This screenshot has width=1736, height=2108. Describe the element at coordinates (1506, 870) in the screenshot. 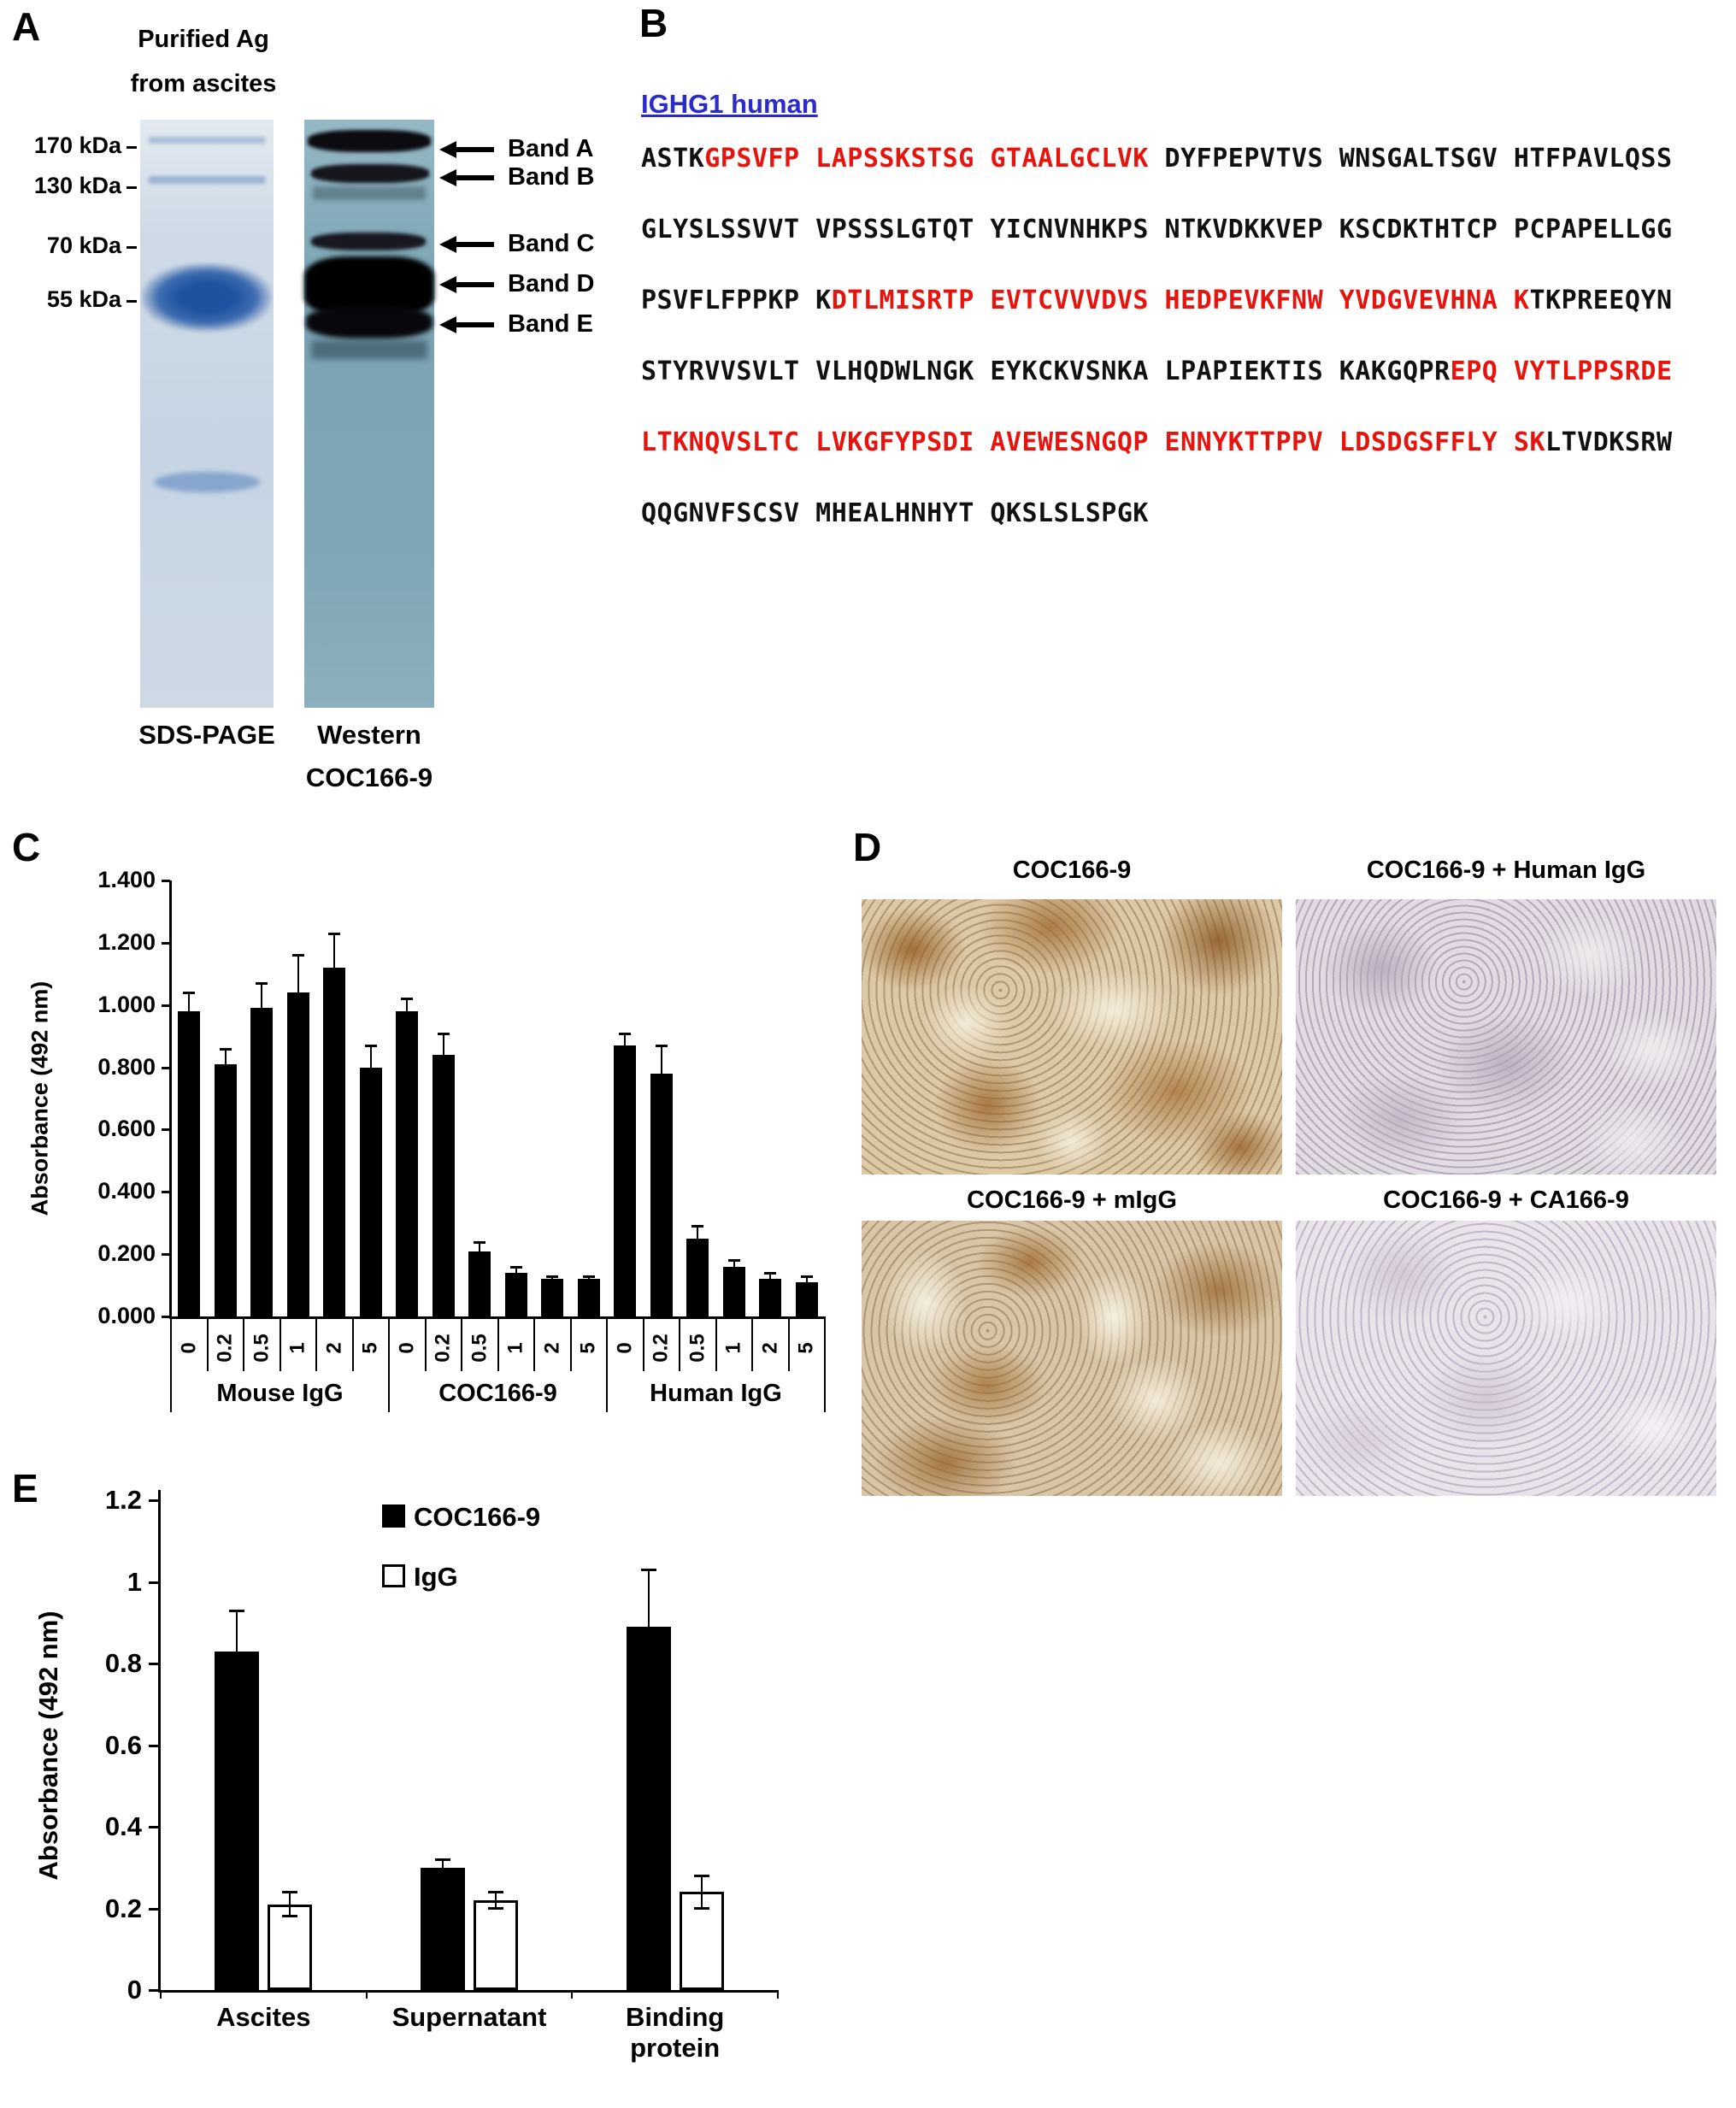

I see `ihc-title-coc166-9-human-igg: COC166-9 + Human IgG` at that location.